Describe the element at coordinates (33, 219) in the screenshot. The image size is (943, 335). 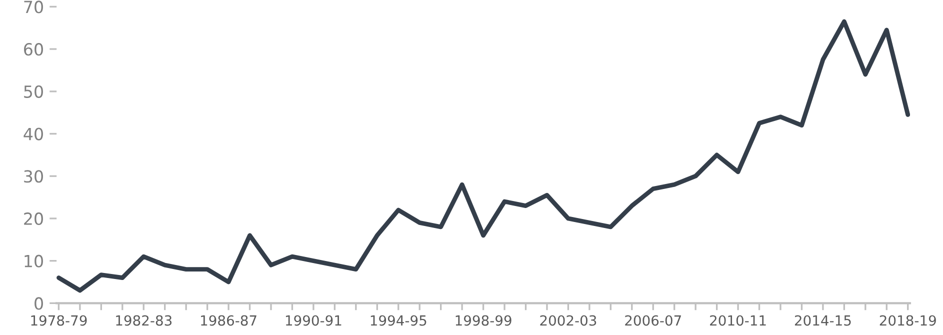
I see `y-tick-label: 20` at that location.